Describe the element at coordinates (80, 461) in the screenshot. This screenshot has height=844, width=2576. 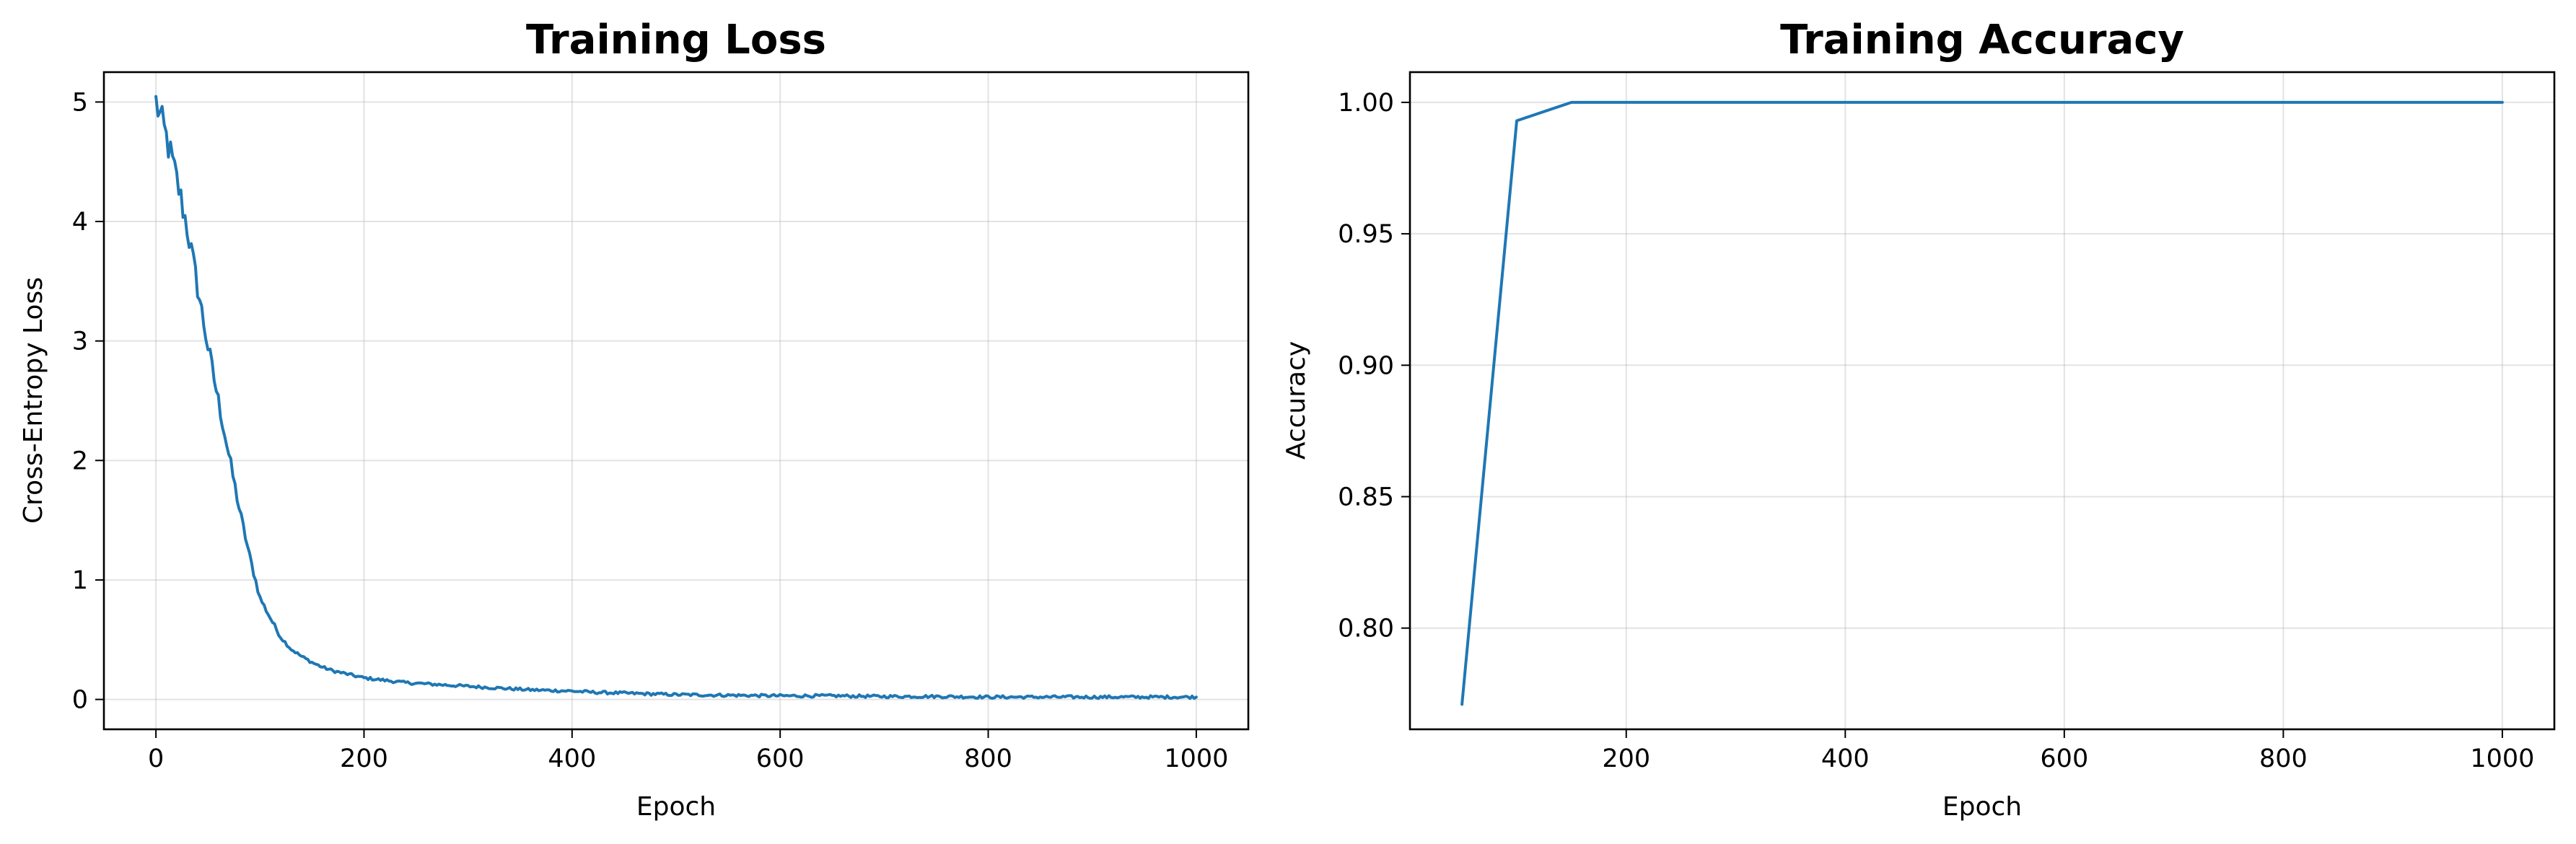
I see `loss-chart-y-tick-label: 2` at that location.